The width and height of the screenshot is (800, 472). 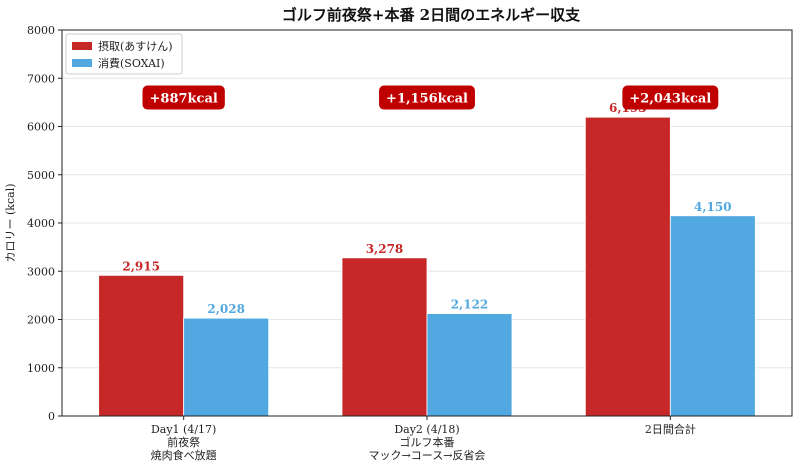 What do you see at coordinates (41, 320) in the screenshot?
I see `y-tick-label: 2000` at bounding box center [41, 320].